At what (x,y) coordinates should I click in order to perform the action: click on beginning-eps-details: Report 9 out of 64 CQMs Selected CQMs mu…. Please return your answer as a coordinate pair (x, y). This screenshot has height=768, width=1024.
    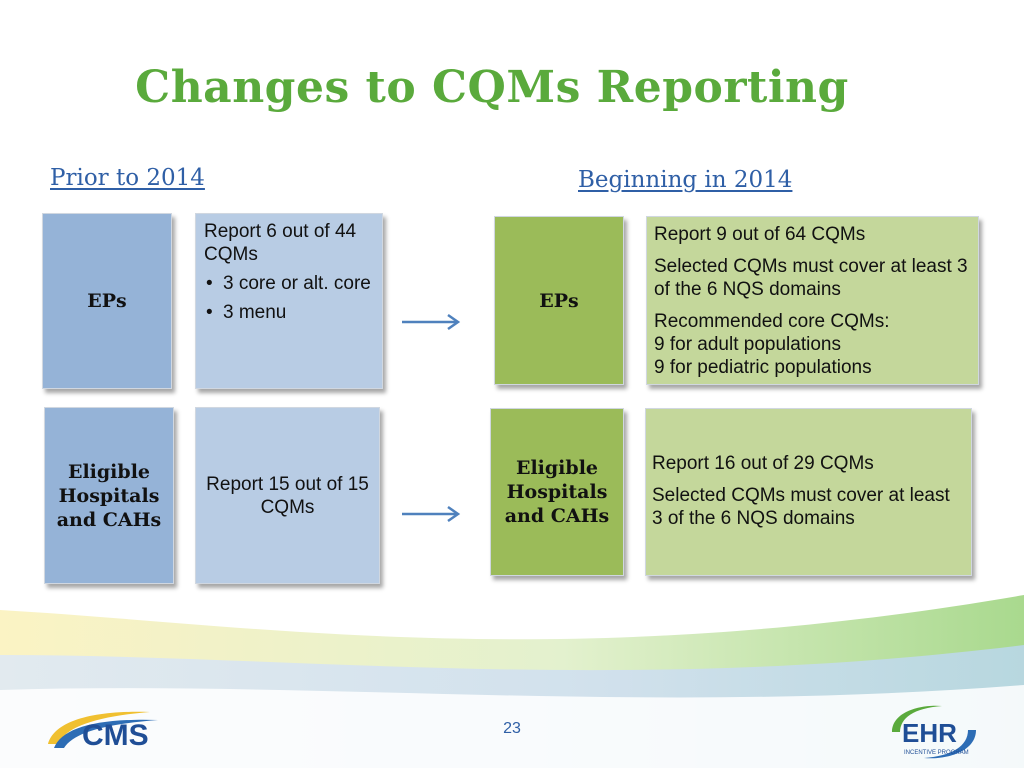
    Looking at the image, I should click on (812, 300).